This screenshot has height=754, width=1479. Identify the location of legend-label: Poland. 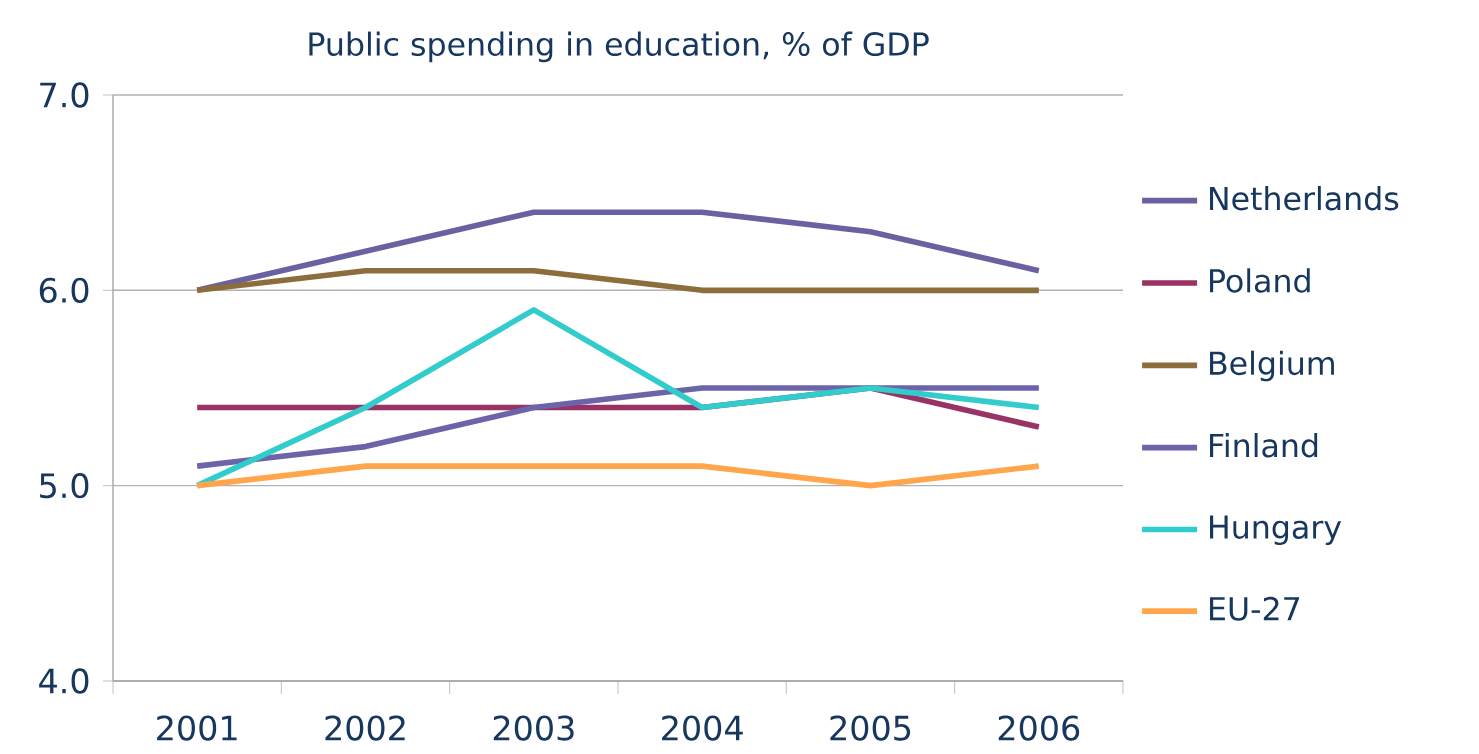
(1260, 280).